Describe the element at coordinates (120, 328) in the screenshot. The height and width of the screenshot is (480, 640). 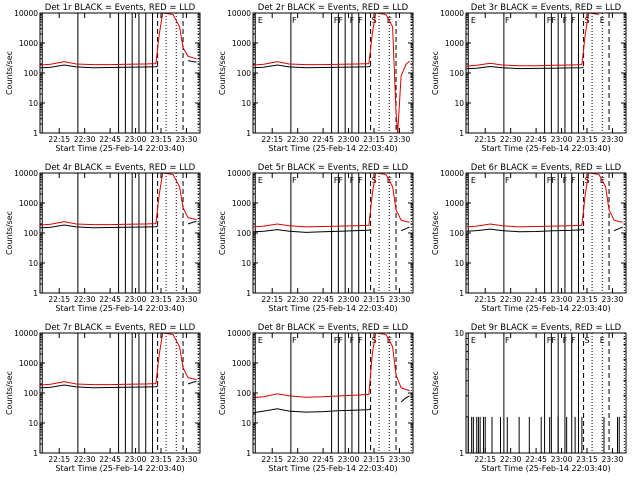
I see `chart-title: Det 7r BLACK = Events, RED = LLD` at that location.